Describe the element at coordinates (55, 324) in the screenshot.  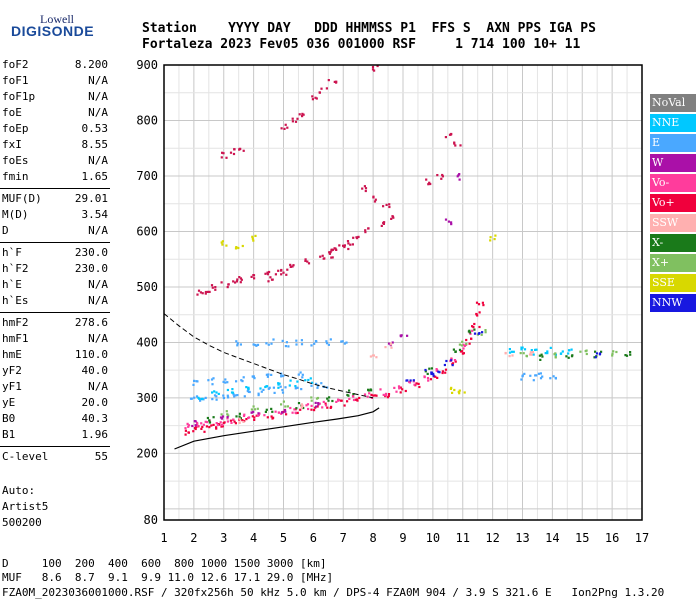
I see `param-row: hmF2 278.6` at that location.